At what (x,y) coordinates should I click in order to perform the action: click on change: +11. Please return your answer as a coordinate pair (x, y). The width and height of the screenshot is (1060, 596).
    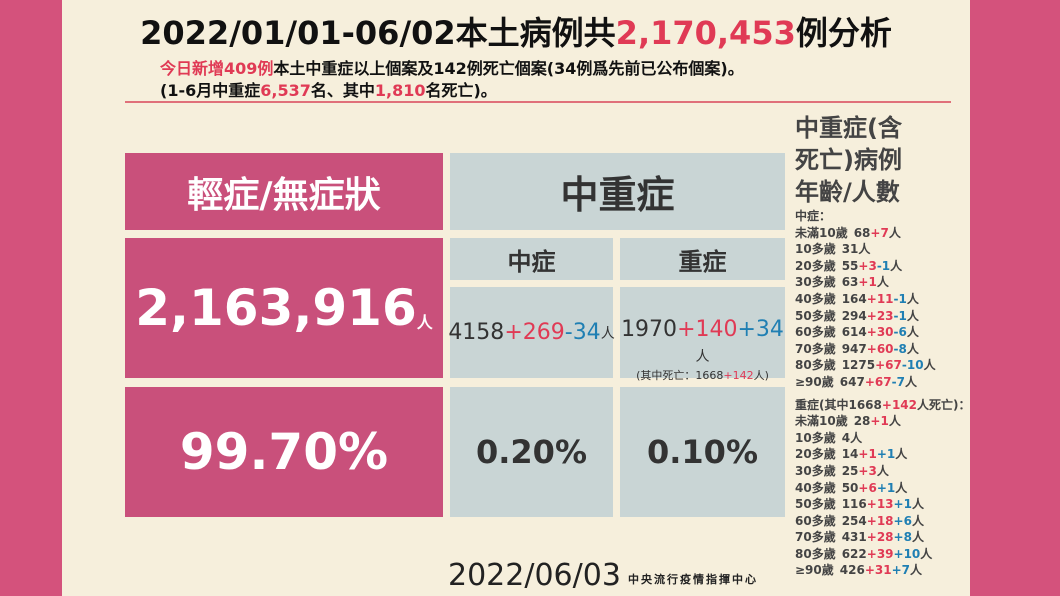
    Looking at the image, I should click on (880, 298).